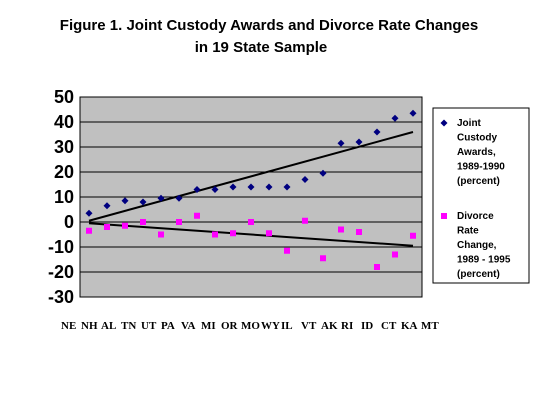 This screenshot has height=401, width=540. Describe the element at coordinates (469, 123) in the screenshot. I see `legend-label: Joint` at that location.